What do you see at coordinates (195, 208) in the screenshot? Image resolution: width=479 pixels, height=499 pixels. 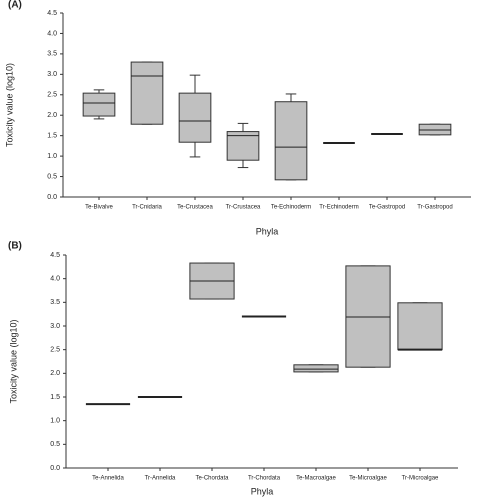 I see `x-tick-label: Te-Crustacea` at bounding box center [195, 208].